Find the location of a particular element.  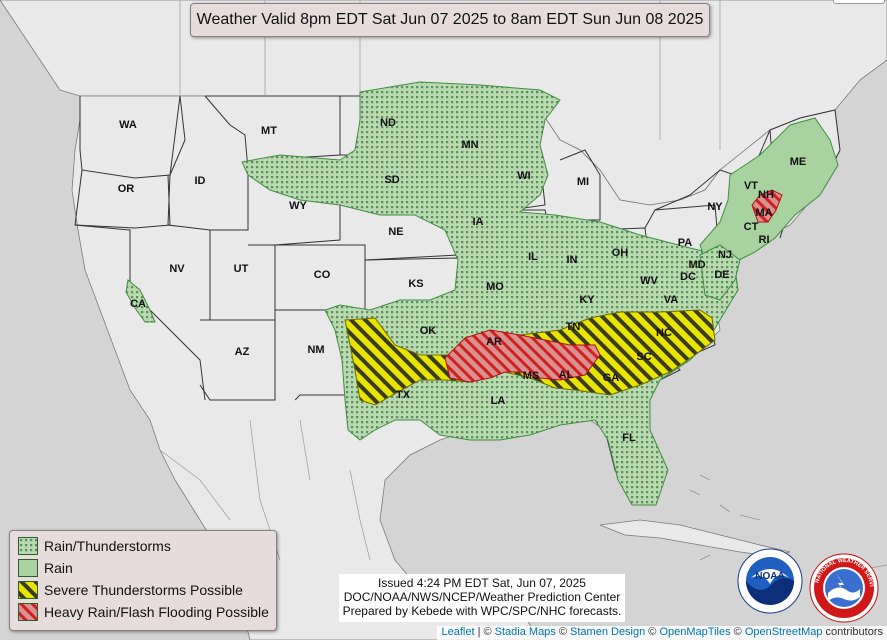

state-label-dc: DC is located at coordinates (688, 277).